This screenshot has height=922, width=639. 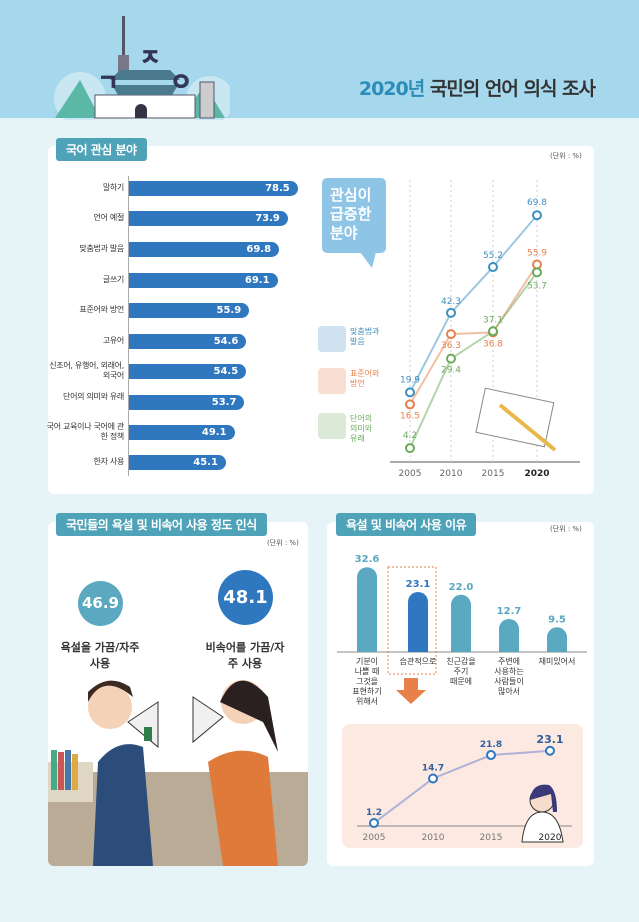 I want to click on data-label: 21.8, so click(x=491, y=745).